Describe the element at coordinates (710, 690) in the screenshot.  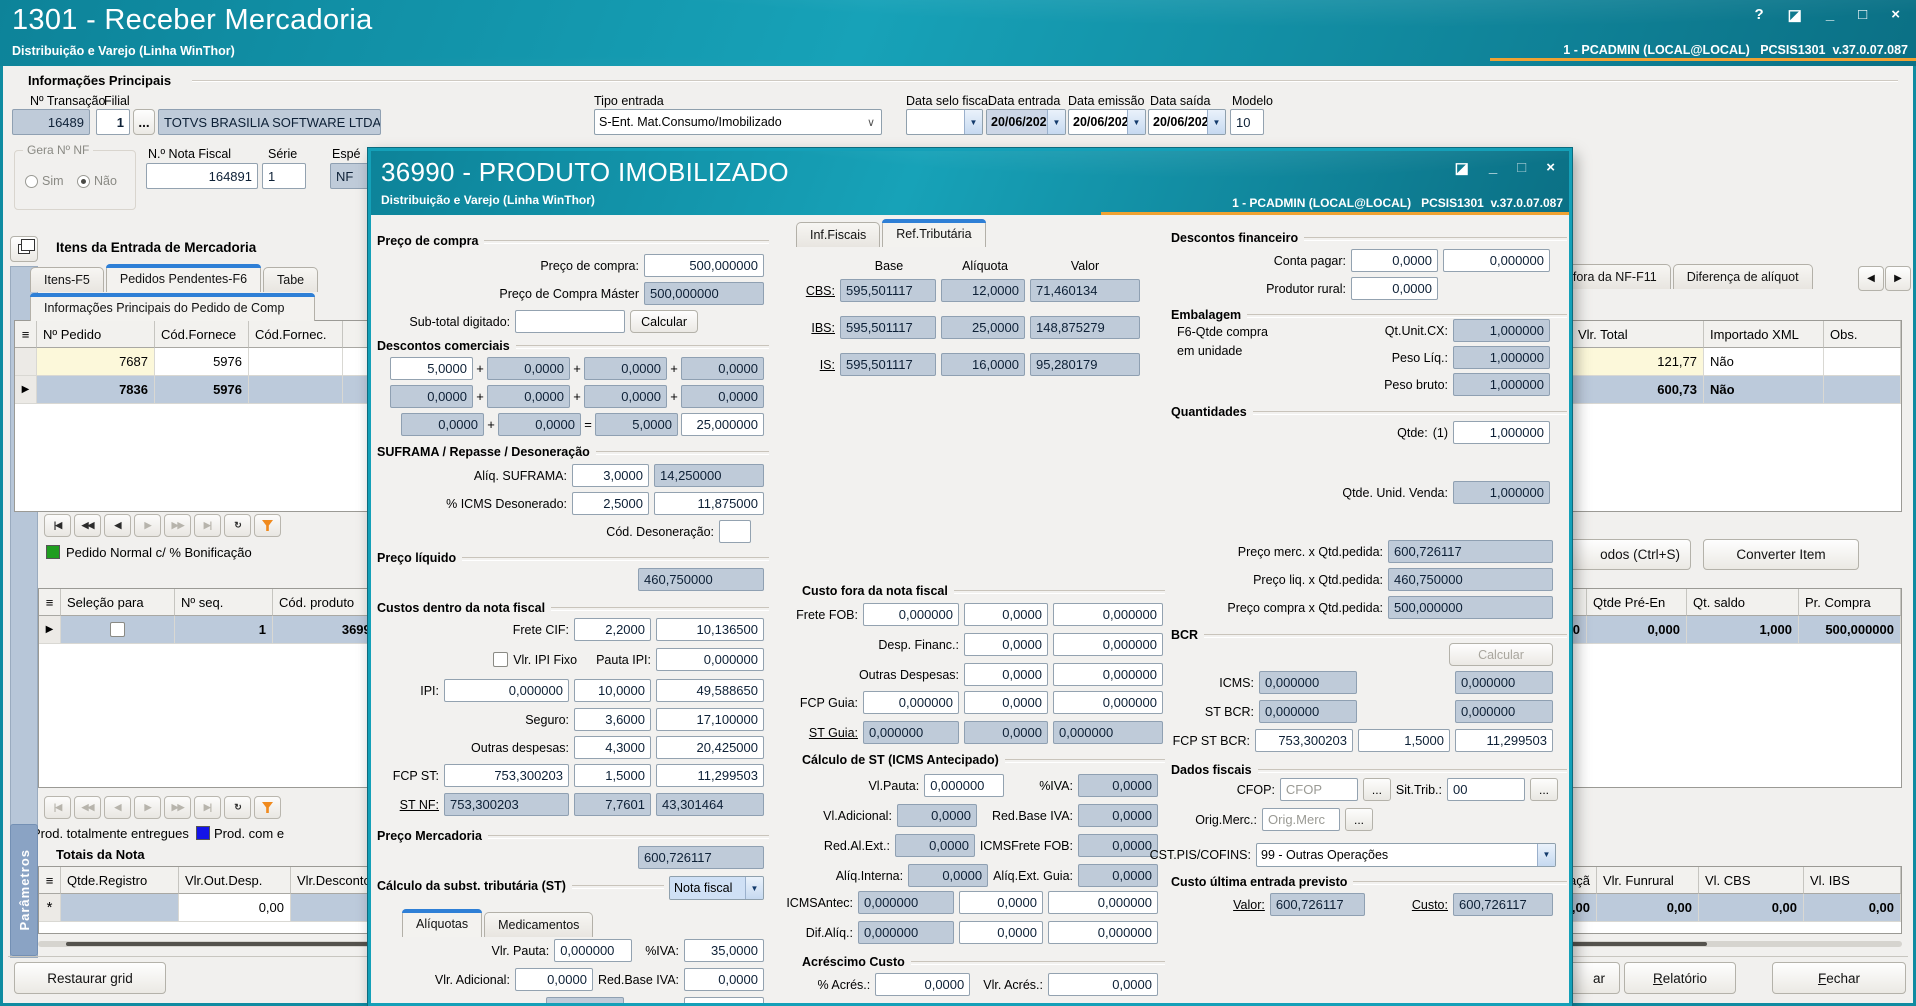
I see `ipi-val-field: 49,588650` at that location.